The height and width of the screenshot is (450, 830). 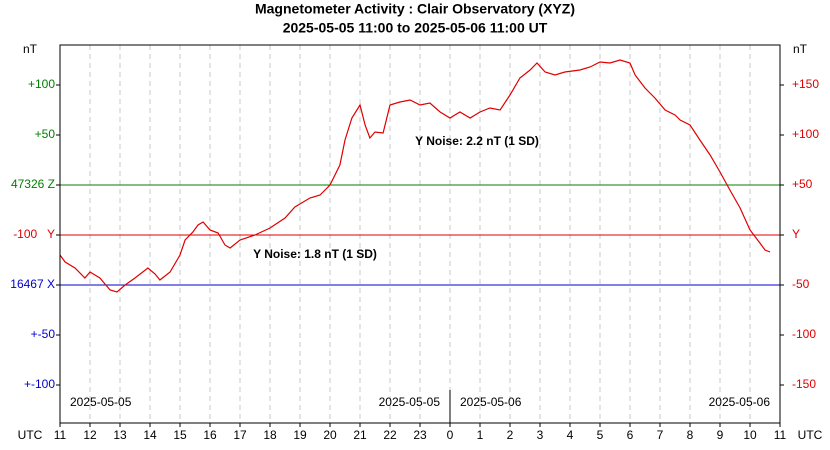 I want to click on x-tick-label: 2, so click(x=510, y=435).